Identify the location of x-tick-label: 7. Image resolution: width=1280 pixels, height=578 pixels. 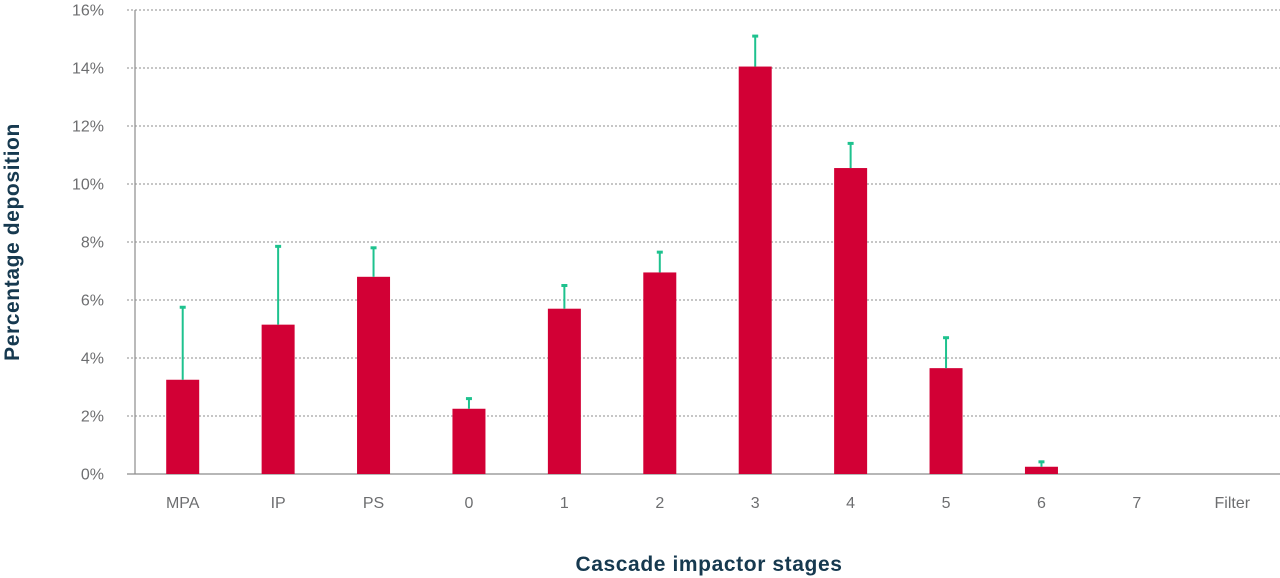
(1136, 503).